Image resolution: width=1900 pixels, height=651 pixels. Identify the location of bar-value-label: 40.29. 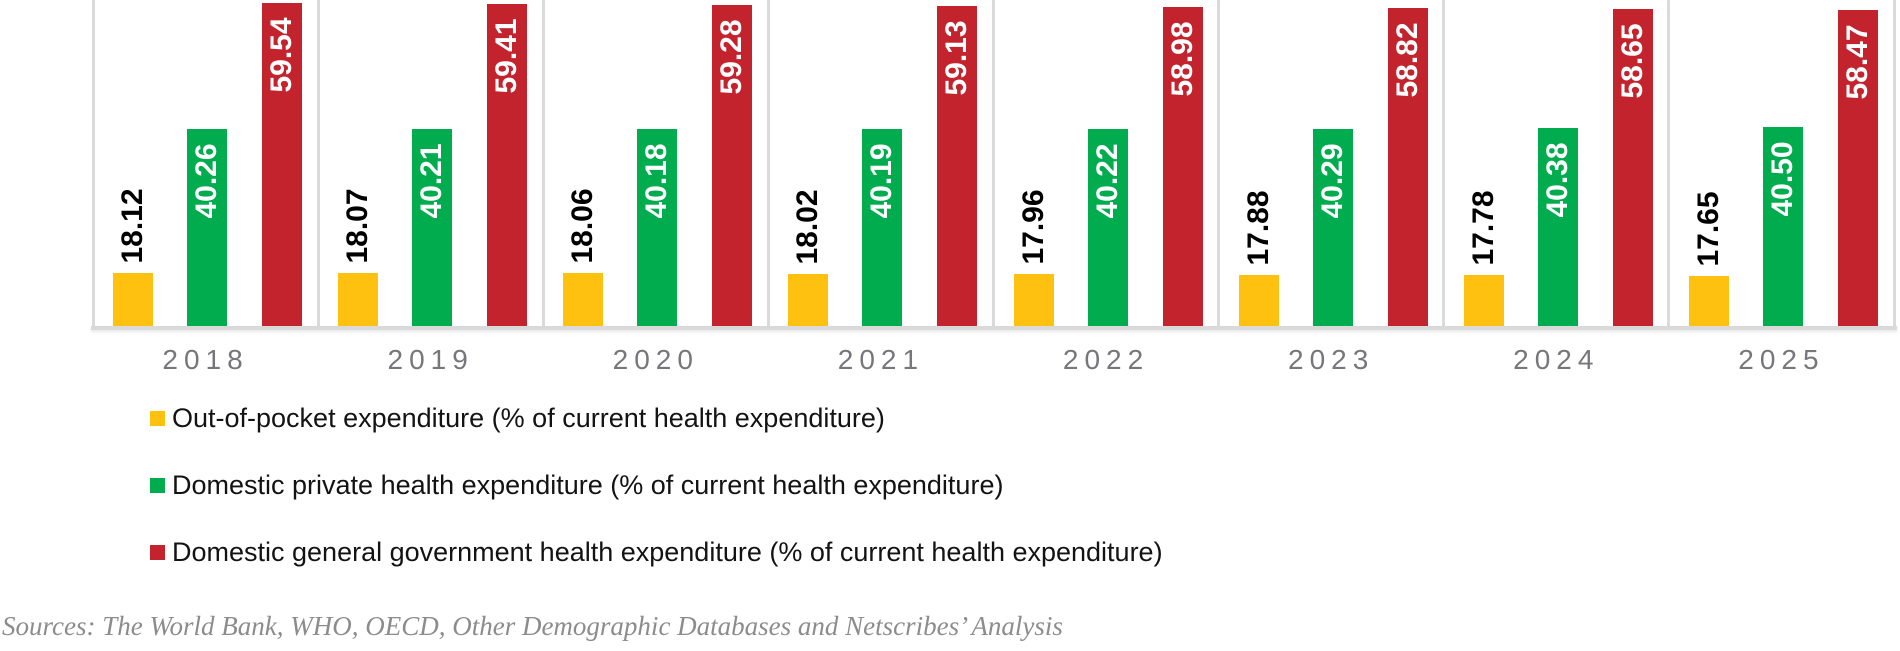
(1332, 180).